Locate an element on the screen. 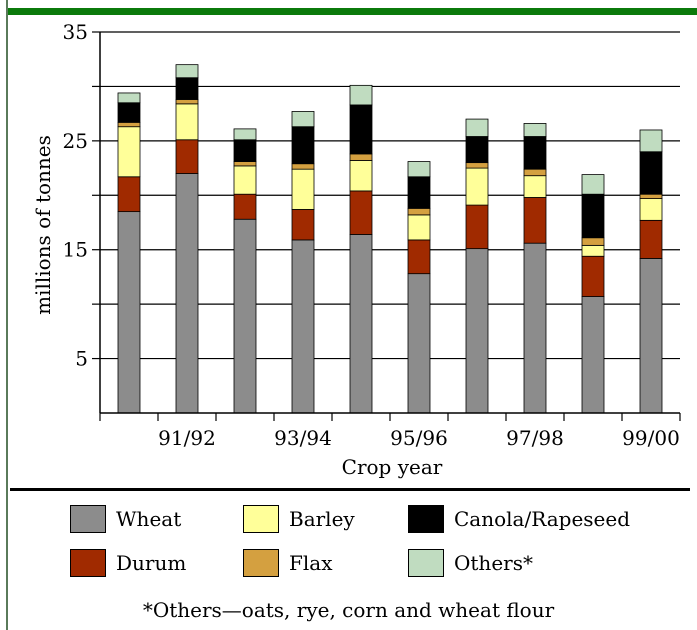 Image resolution: width=697 pixels, height=630 pixels. top-border is located at coordinates (352, 11).